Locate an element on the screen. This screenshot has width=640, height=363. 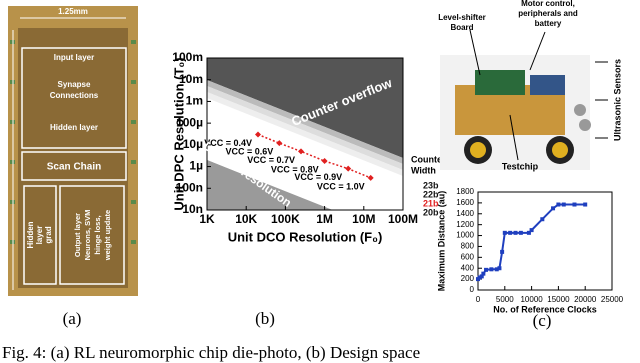
legend-entry: 22b is located at coordinates (431, 194).